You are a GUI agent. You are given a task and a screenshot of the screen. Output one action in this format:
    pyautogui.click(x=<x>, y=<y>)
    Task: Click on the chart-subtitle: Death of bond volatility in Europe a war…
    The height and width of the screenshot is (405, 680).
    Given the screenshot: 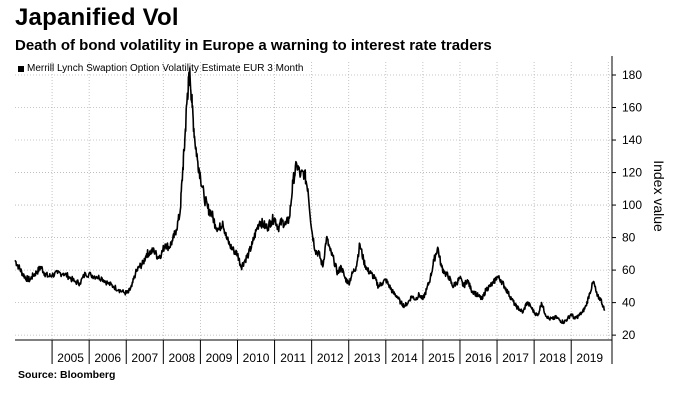 What is the action you would take?
    pyautogui.click(x=253, y=45)
    